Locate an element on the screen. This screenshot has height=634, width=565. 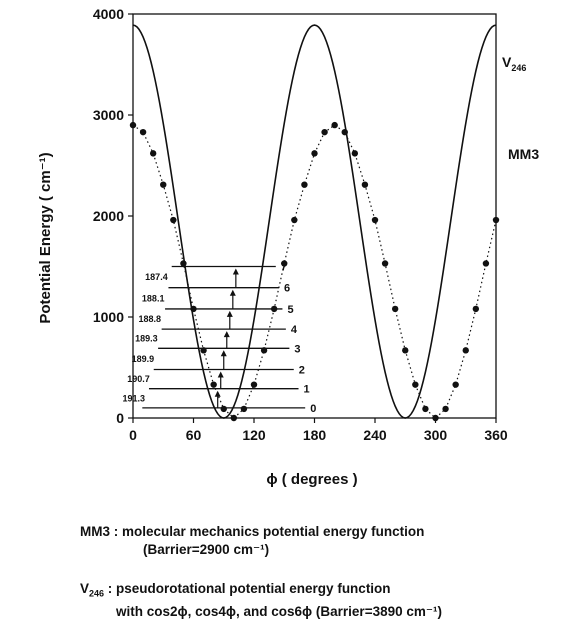
spacing-label: 187.4 is located at coordinates (156, 277).